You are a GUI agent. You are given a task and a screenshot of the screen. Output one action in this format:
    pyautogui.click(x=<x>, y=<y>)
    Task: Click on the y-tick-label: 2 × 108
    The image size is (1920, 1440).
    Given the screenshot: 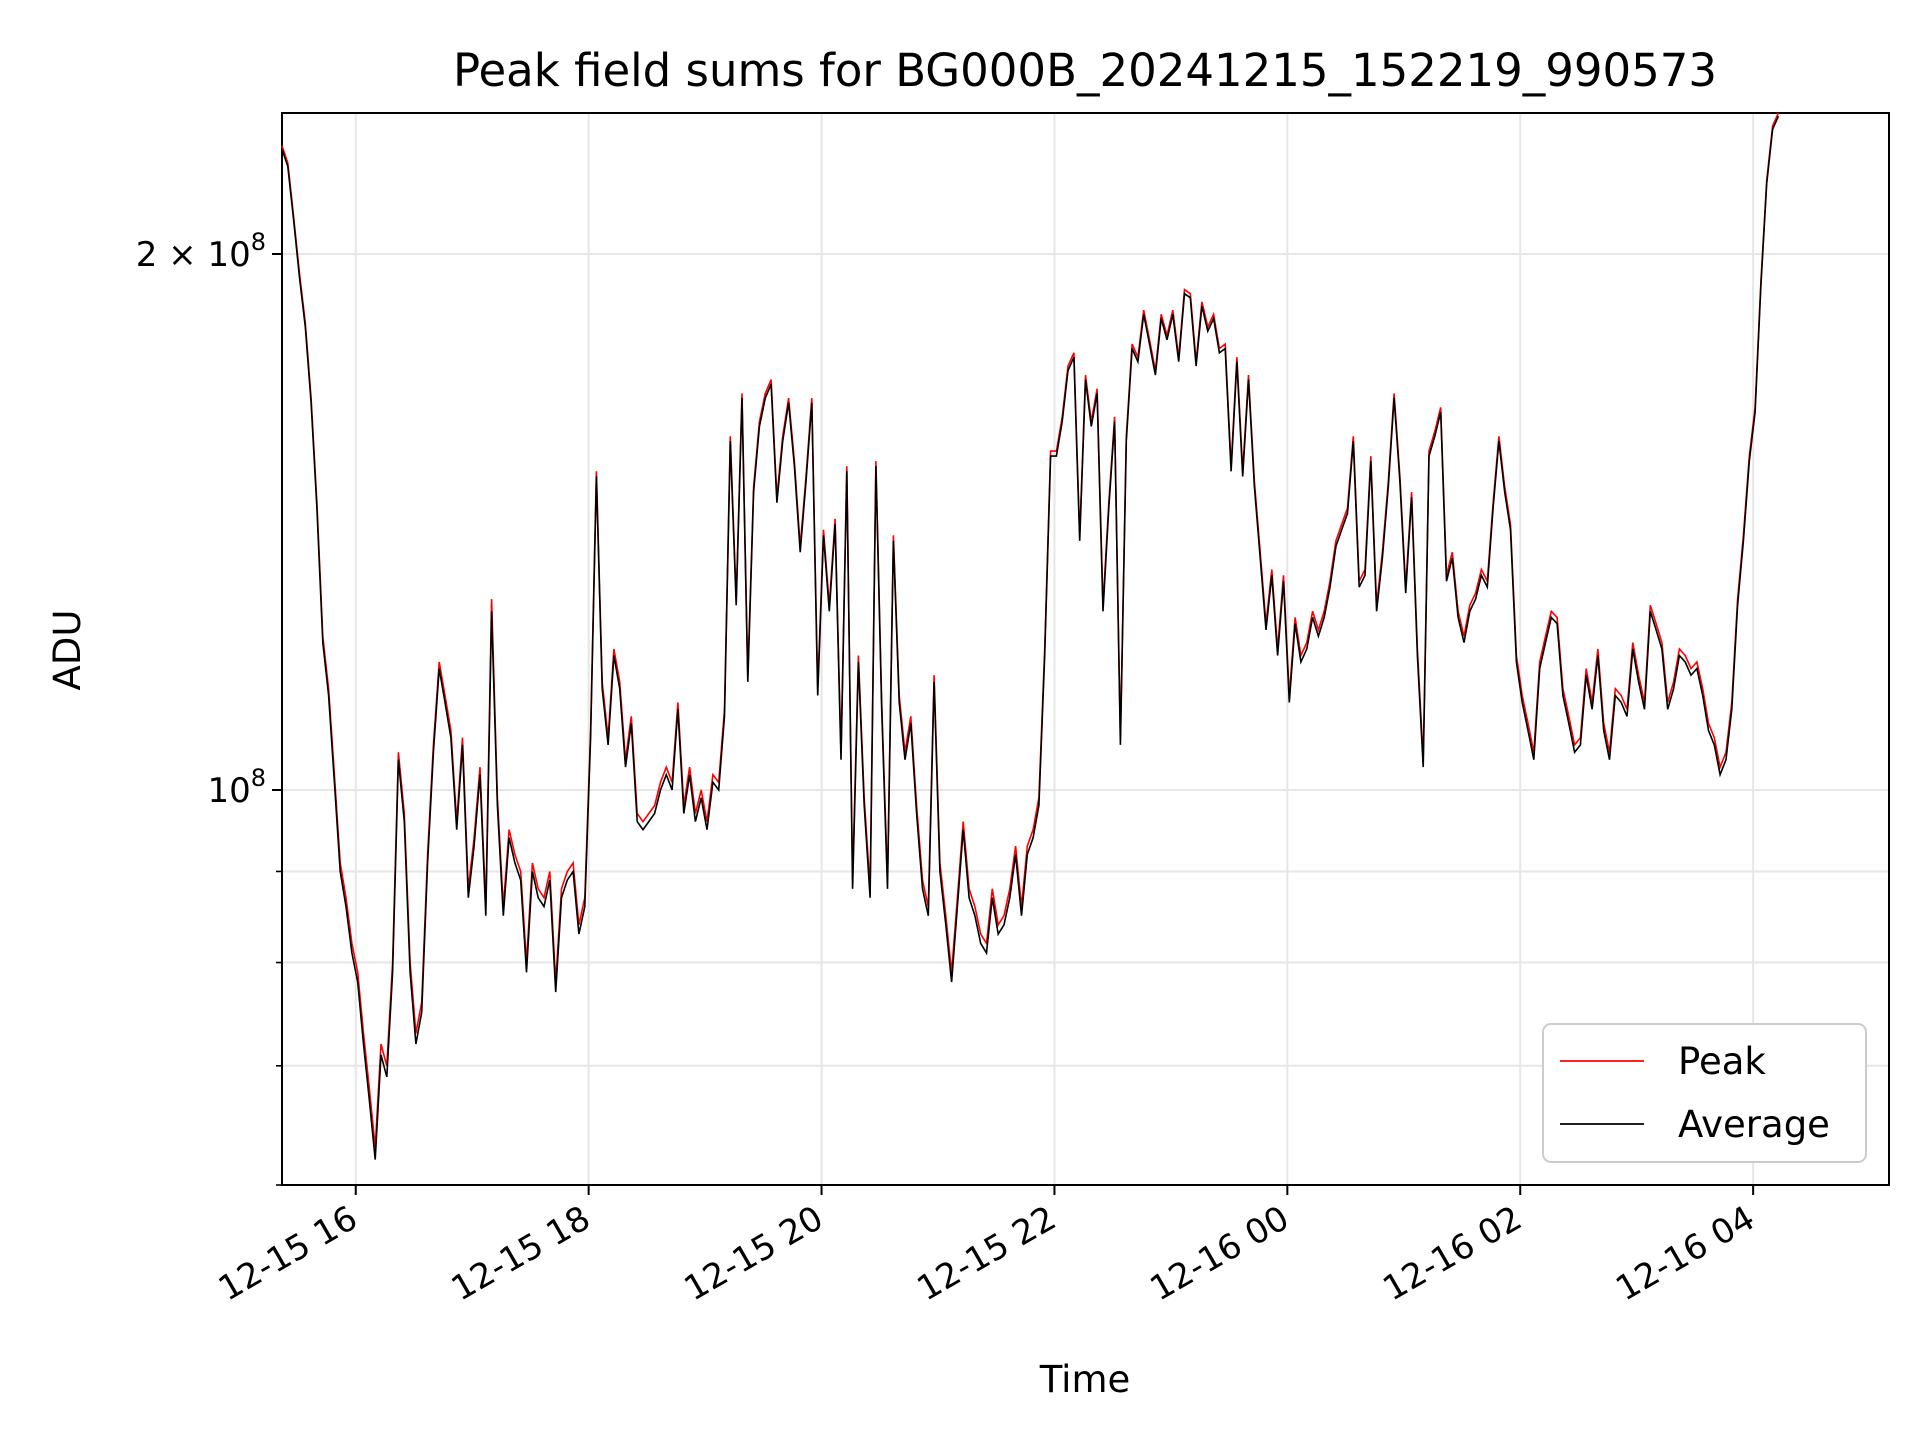 What is the action you would take?
    pyautogui.click(x=201, y=251)
    